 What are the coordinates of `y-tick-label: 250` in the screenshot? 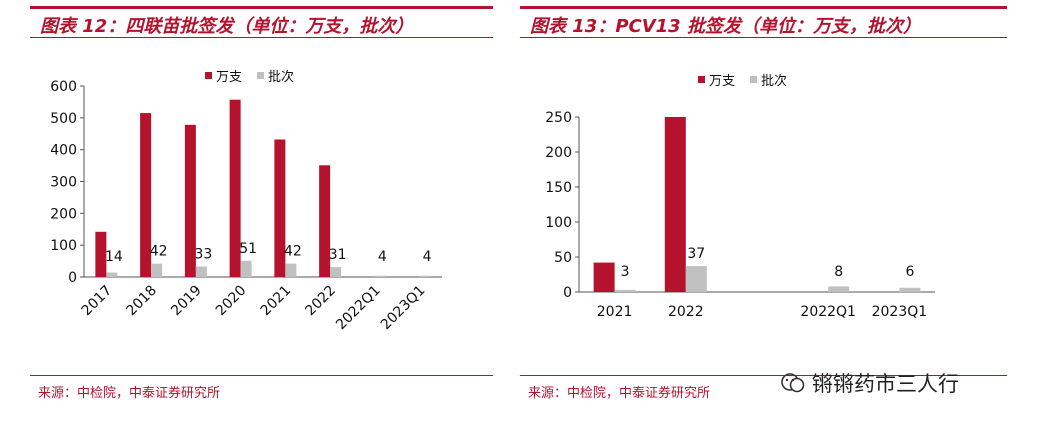 It's located at (558, 118).